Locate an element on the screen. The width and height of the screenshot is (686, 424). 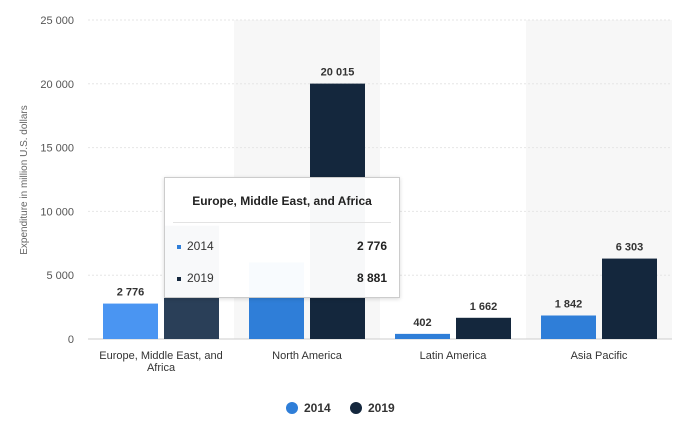
y-tick-label: 15 000 is located at coordinates (57, 149).